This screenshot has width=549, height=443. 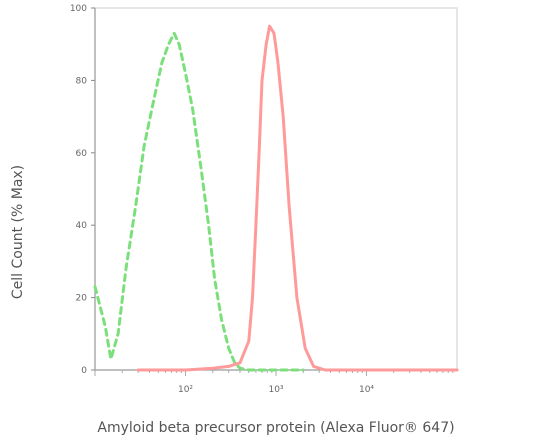 I want to click on x-tick-label: 10², so click(x=185, y=390).